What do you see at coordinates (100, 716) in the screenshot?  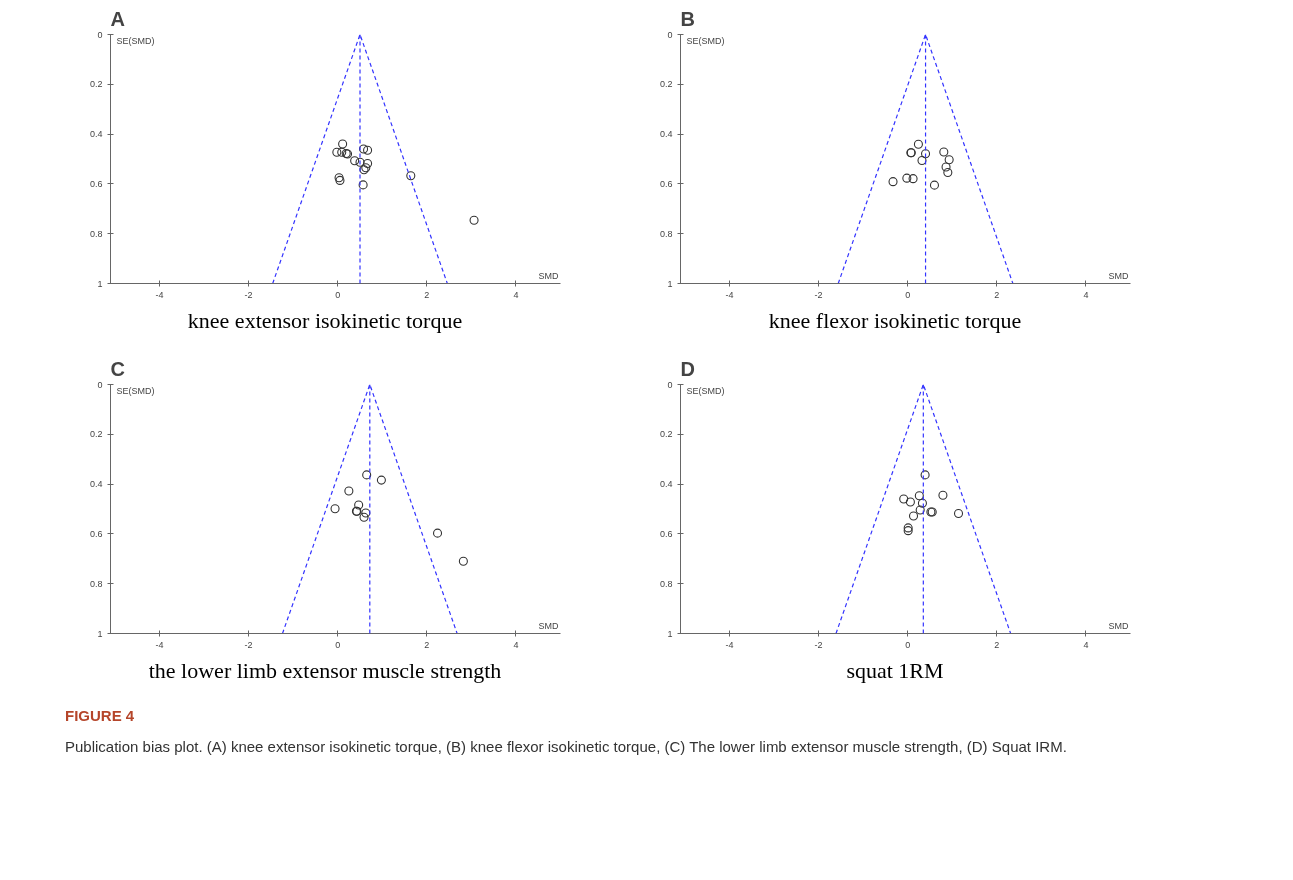 I see `text: FIGURE 4` at bounding box center [100, 716].